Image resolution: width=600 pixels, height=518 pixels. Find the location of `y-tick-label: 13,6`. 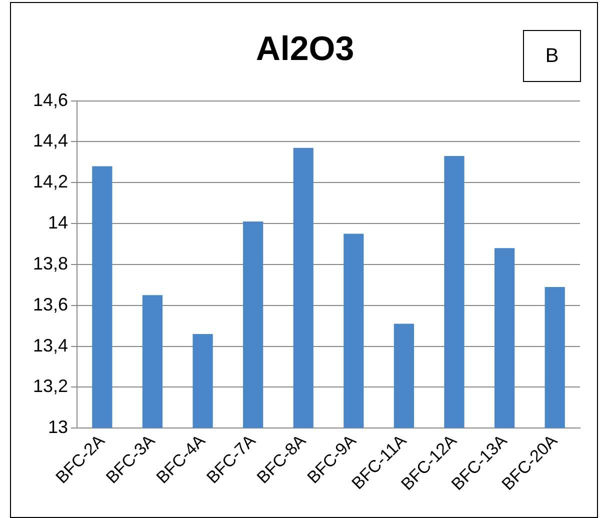

y-tick-label: 13,6 is located at coordinates (50, 304).